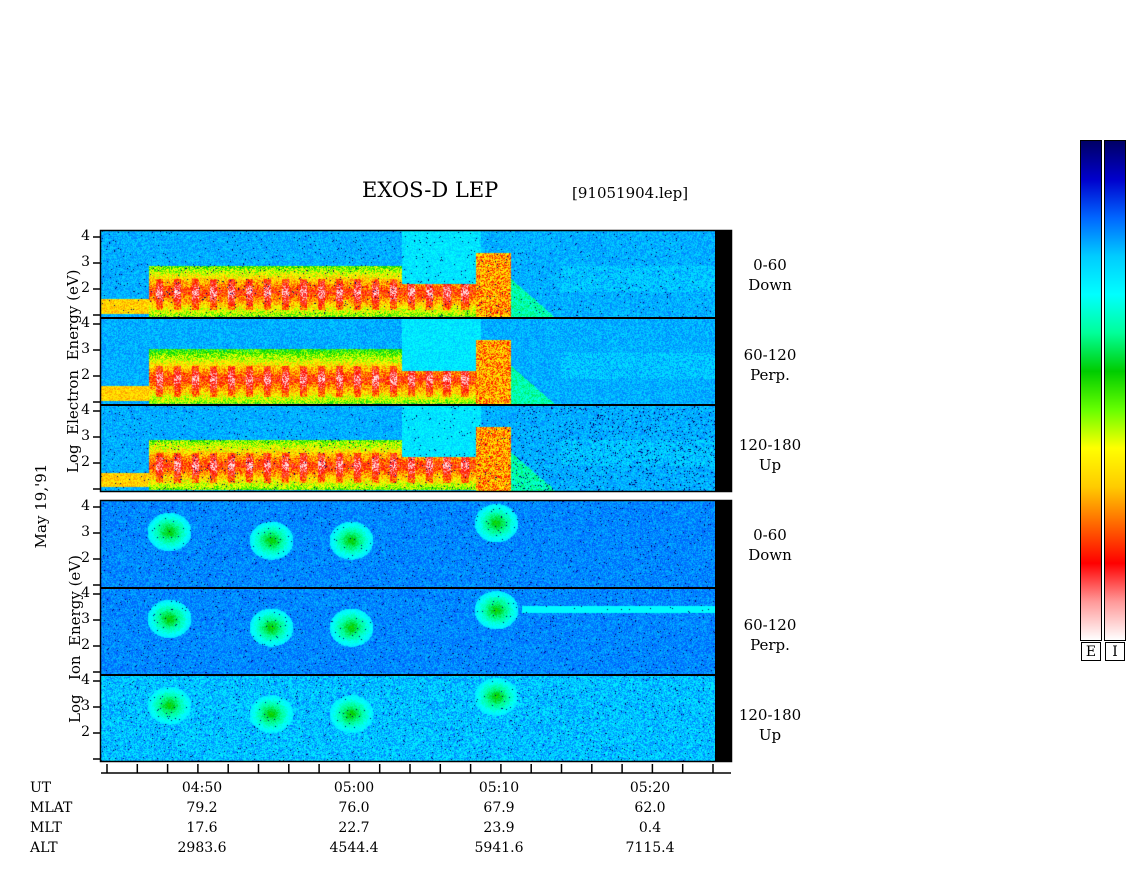 The image size is (1130, 875). I want to click on alt-value: 2983.6, so click(202, 848).